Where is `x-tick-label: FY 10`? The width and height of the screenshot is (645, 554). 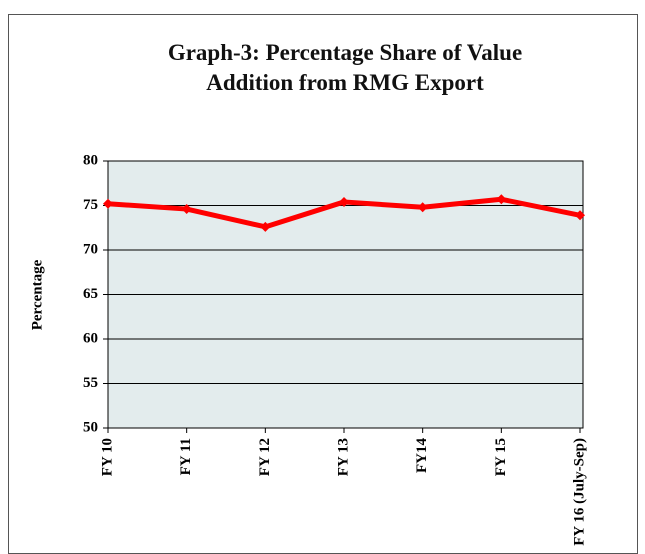 x-tick-label: FY 10 is located at coordinates (107, 457).